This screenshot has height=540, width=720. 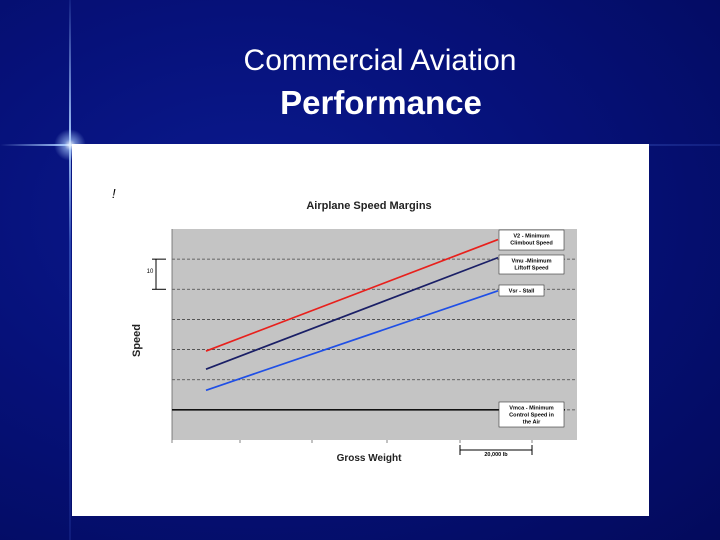 I want to click on x-axis-label: Gross Weight, so click(x=369, y=458).